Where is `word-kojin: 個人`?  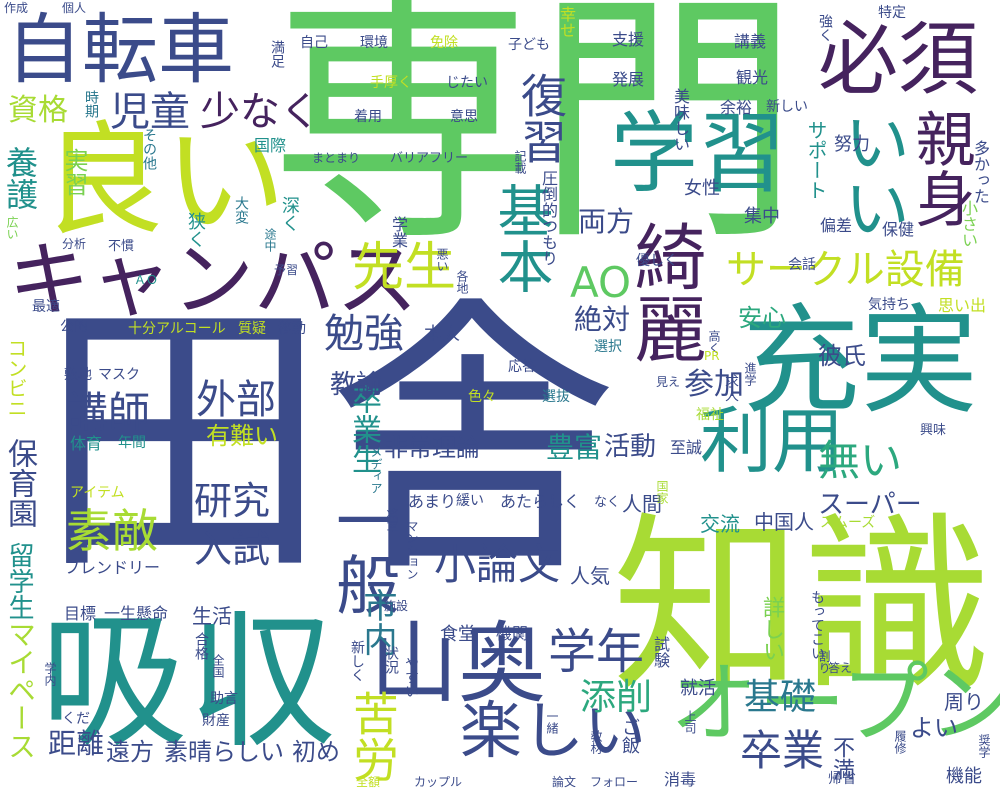 word-kojin: 個人 is located at coordinates (74, 8).